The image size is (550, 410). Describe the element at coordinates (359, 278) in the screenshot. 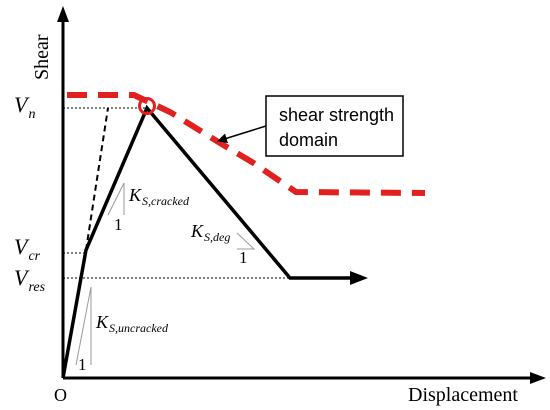

I see `backbone-end-arrowhead` at that location.